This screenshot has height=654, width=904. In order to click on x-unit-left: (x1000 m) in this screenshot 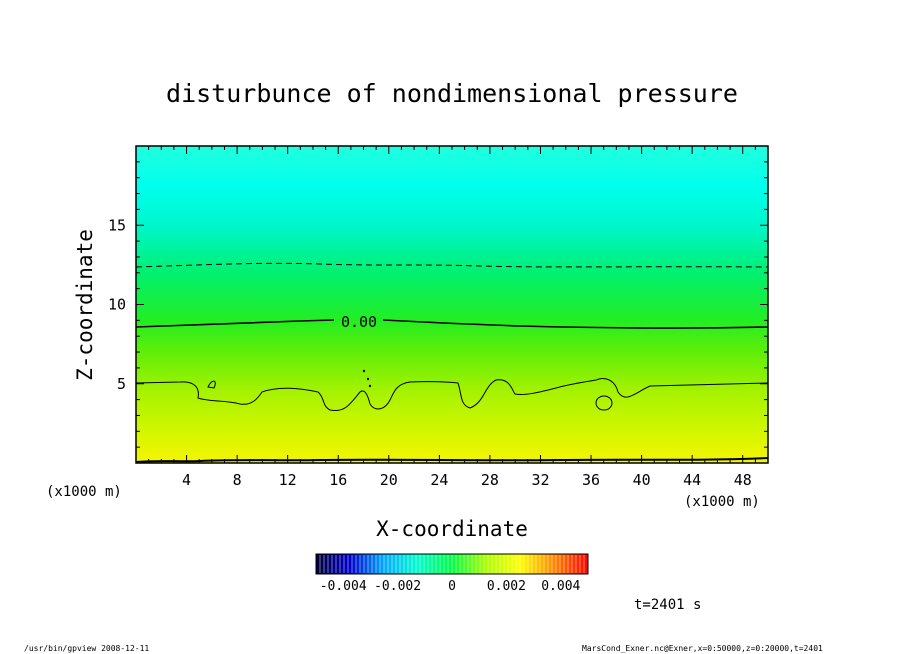, I will do `click(84, 492)`.